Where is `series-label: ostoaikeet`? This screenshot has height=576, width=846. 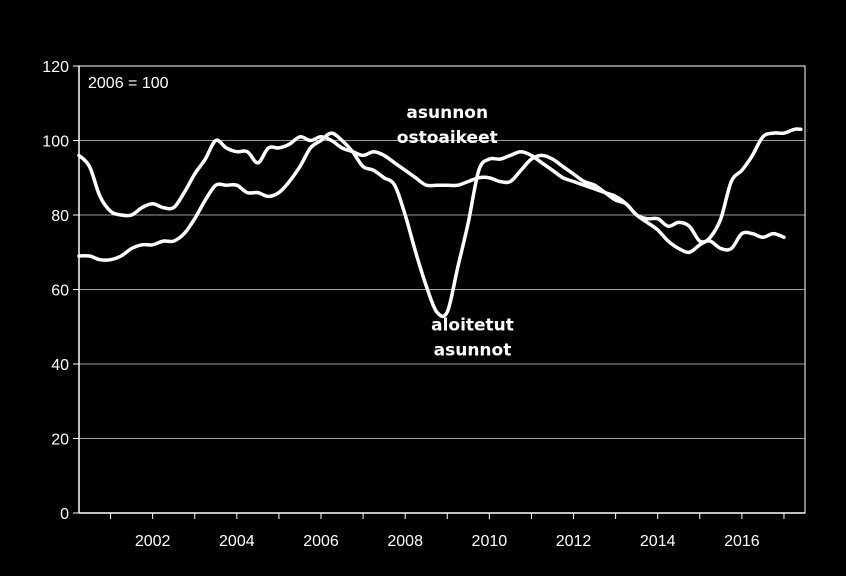 series-label: ostoaikeet is located at coordinates (447, 138).